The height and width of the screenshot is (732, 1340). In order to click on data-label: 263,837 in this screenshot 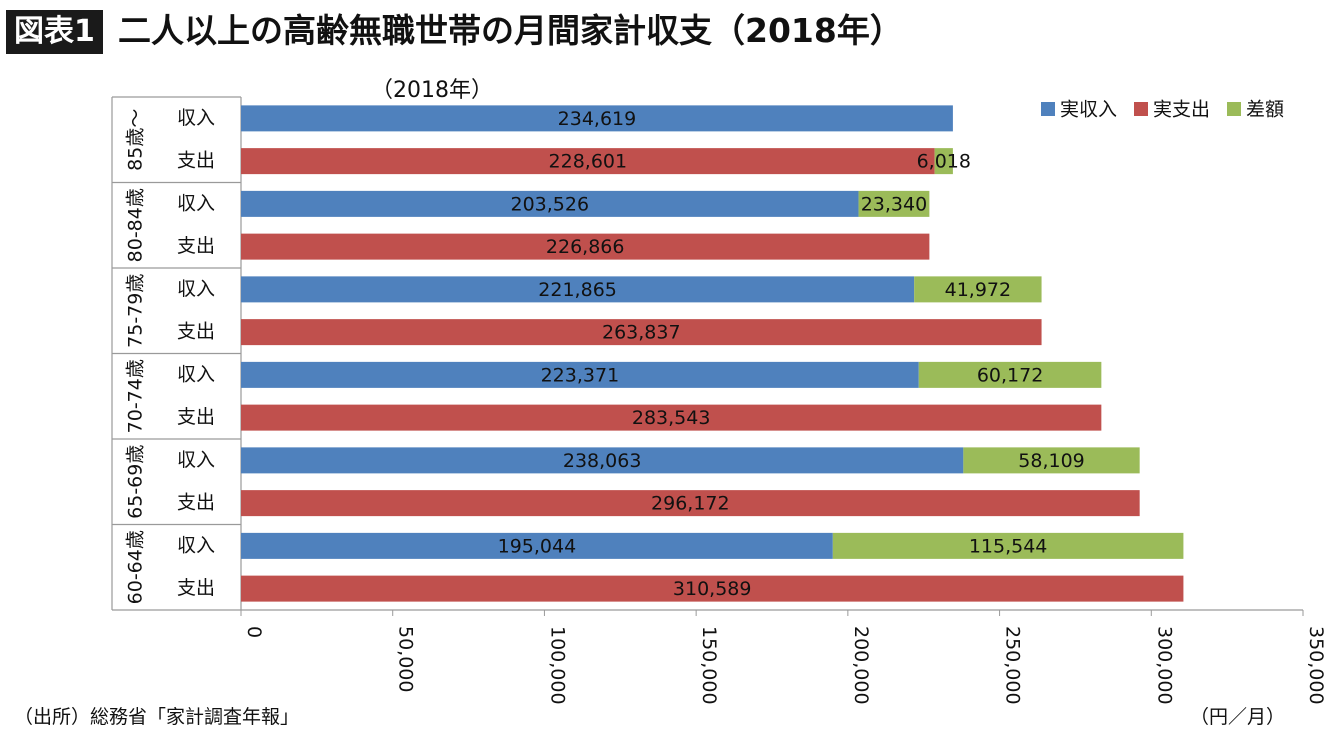, I will do `click(641, 333)`.